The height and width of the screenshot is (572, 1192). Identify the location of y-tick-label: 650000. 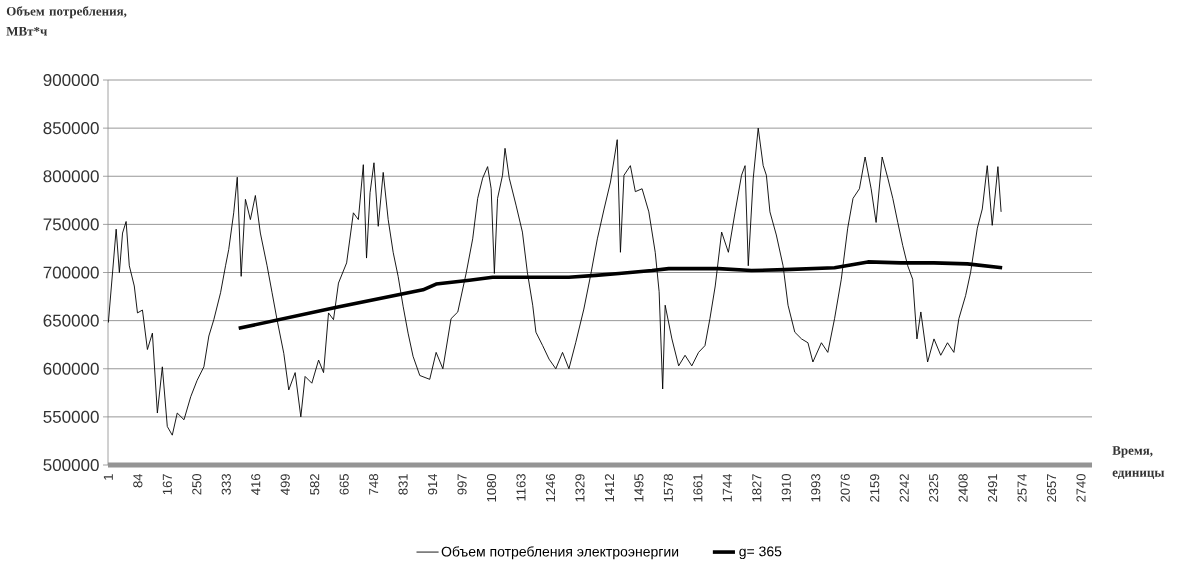
(71, 320).